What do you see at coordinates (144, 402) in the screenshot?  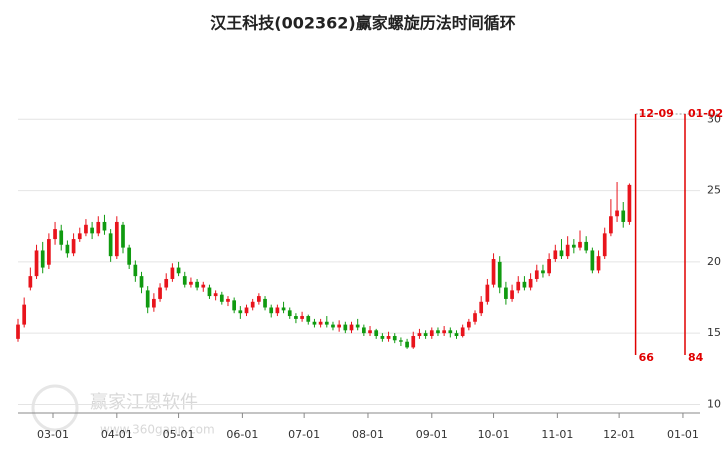 I see `watermark-text: 赢家江恩软件` at bounding box center [144, 402].